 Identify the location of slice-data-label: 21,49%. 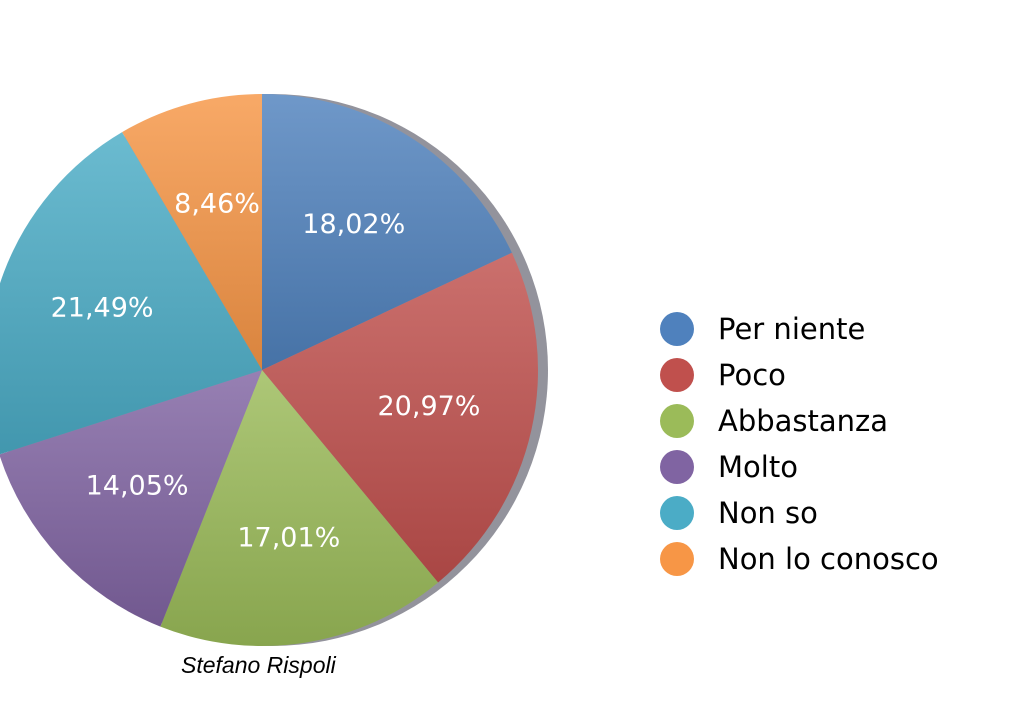
(102, 308).